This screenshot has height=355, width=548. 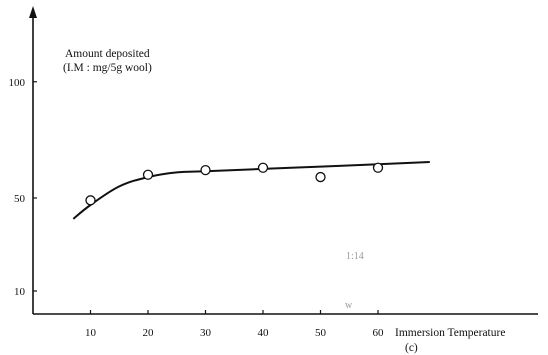 What do you see at coordinates (234, 184) in the screenshot?
I see `data-points-group` at bounding box center [234, 184].